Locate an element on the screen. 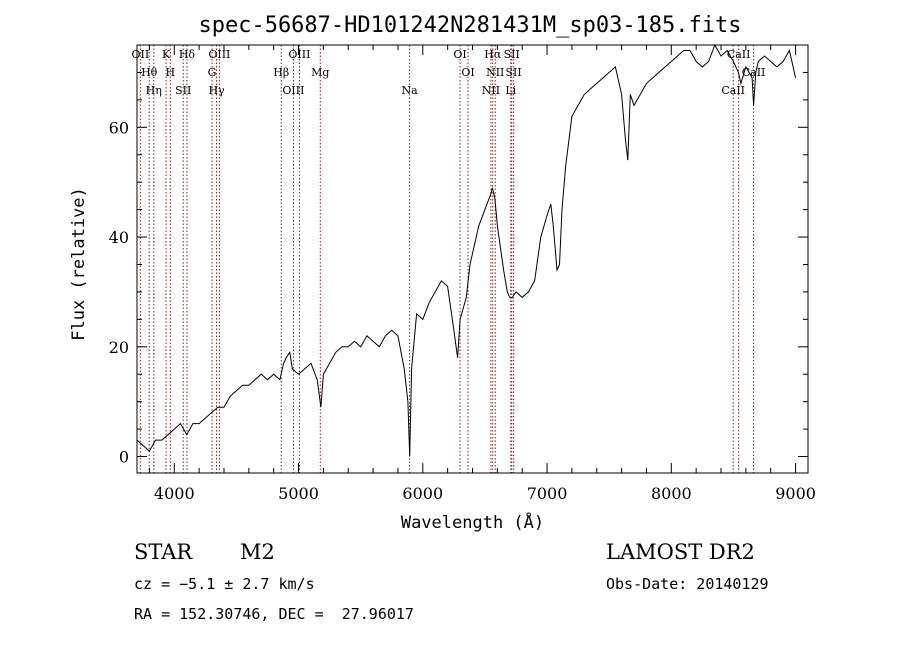 The height and width of the screenshot is (649, 900). x-tick-label: 4000 is located at coordinates (174, 493).